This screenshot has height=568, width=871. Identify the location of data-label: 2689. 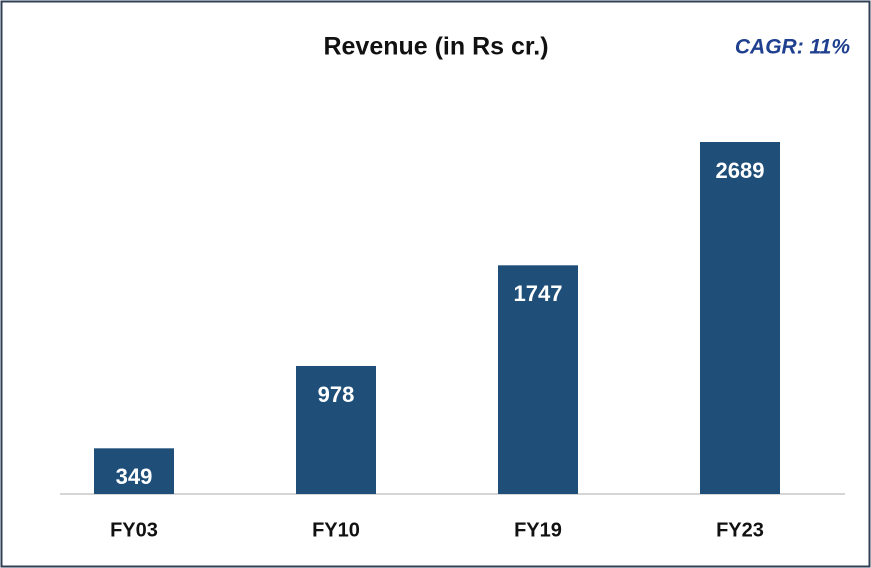
(740, 170).